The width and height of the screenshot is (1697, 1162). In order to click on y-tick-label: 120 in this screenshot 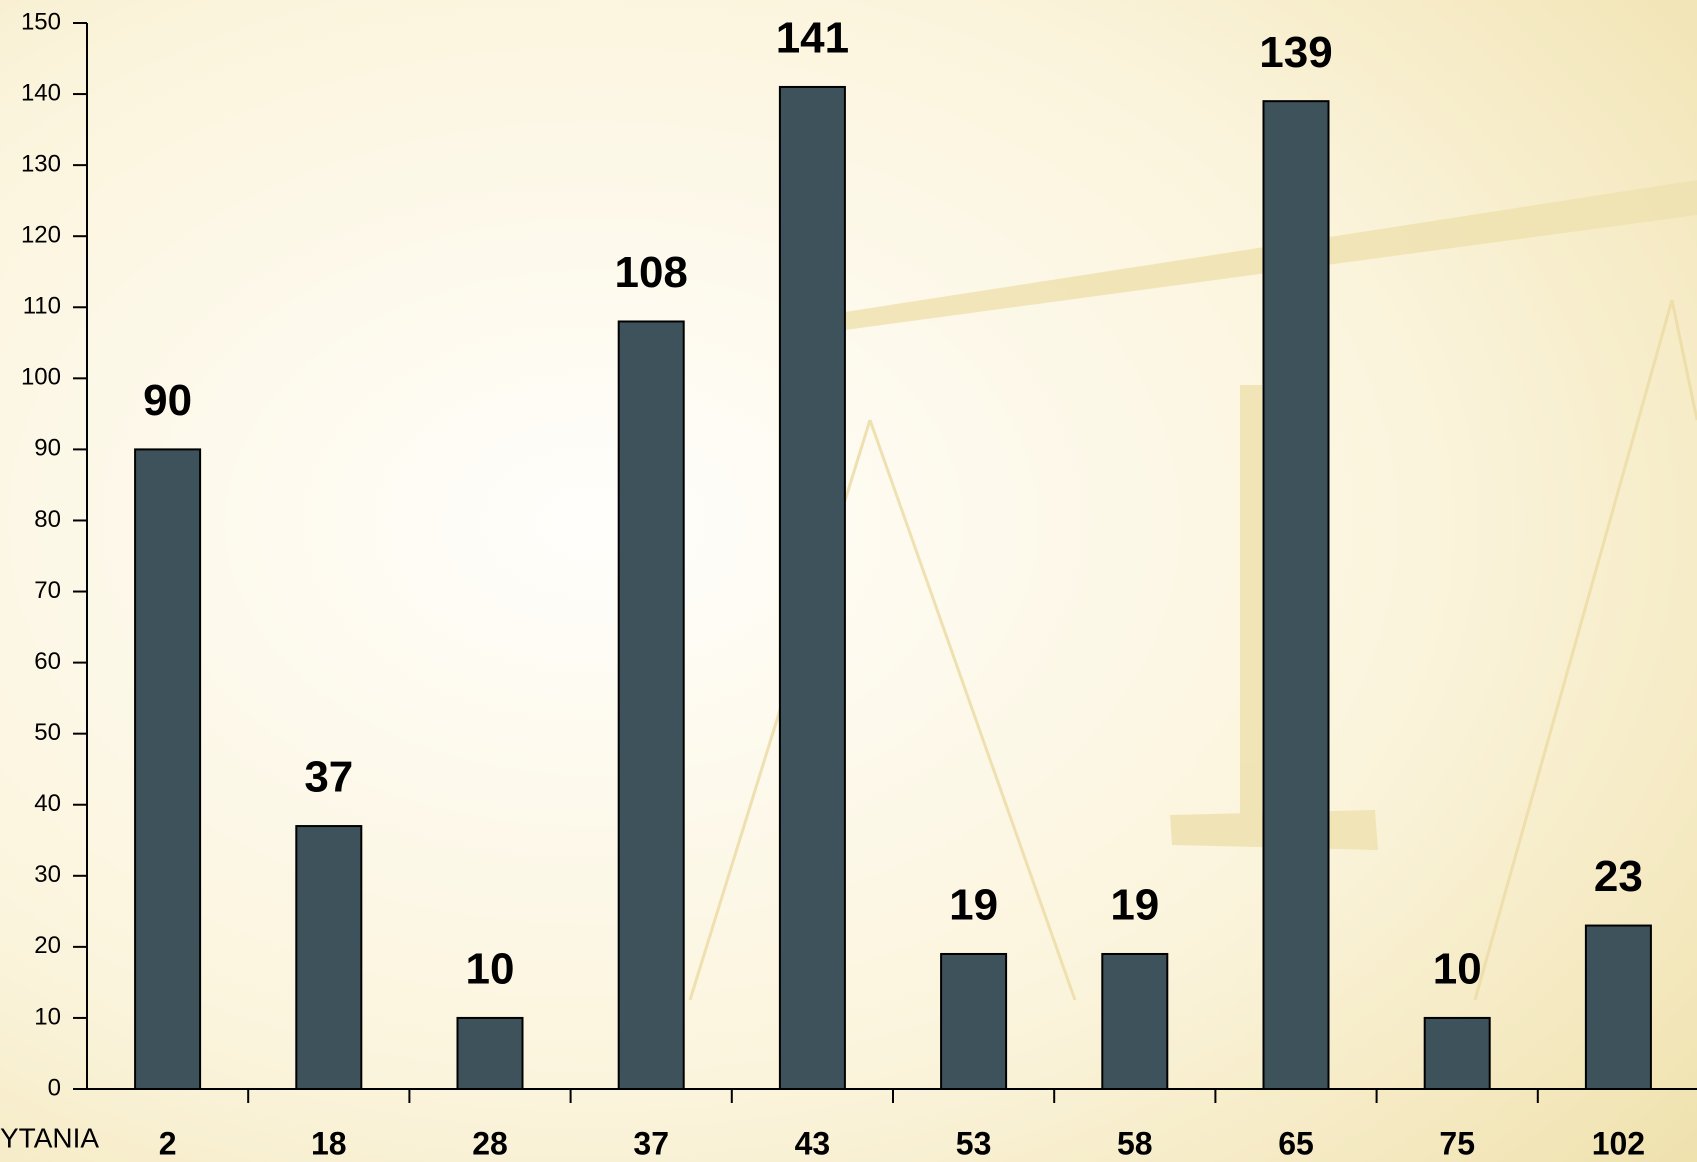, I will do `click(41, 235)`.